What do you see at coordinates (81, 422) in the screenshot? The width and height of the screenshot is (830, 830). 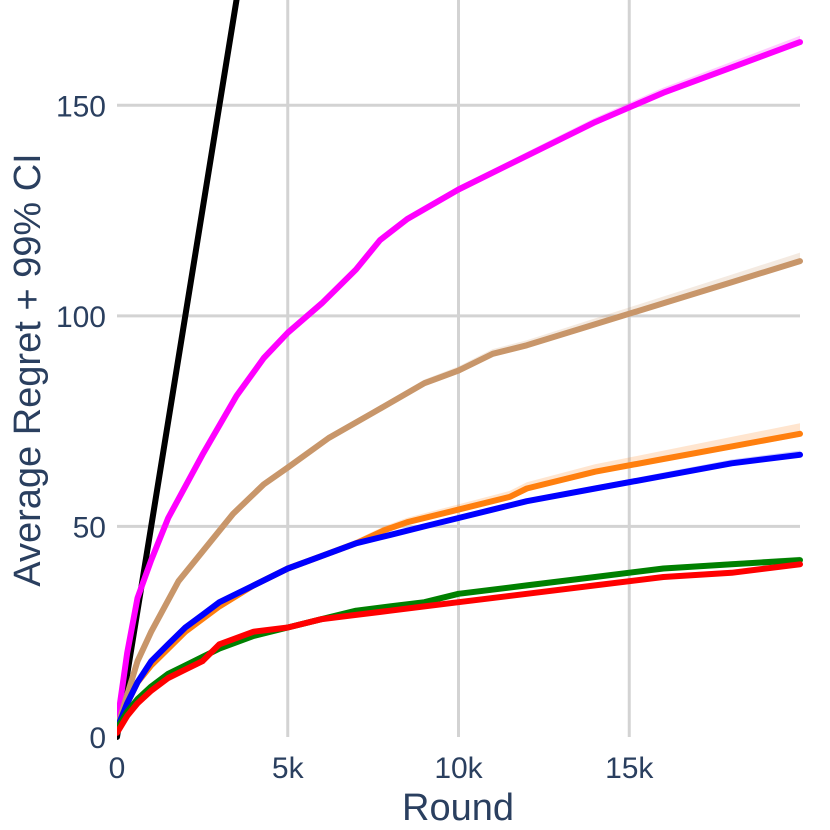 I see `y-axis-ticks: 0 50 100 150` at bounding box center [81, 422].